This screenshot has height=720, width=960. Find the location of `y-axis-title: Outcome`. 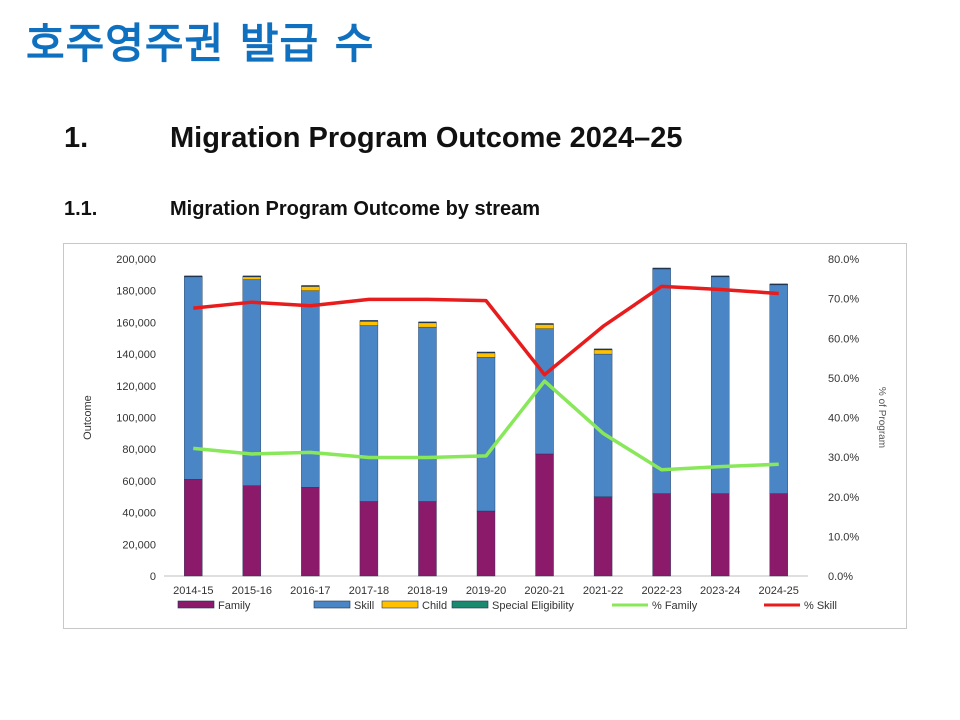

y-axis-title: Outcome is located at coordinates (88, 417).